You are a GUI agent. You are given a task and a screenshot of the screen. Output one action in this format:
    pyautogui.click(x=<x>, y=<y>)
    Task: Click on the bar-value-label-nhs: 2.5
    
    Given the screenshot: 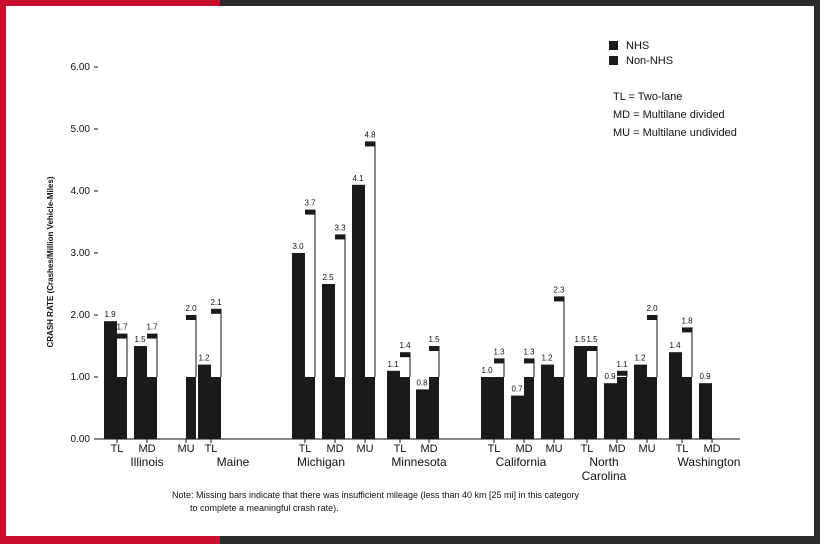 What is the action you would take?
    pyautogui.click(x=328, y=277)
    